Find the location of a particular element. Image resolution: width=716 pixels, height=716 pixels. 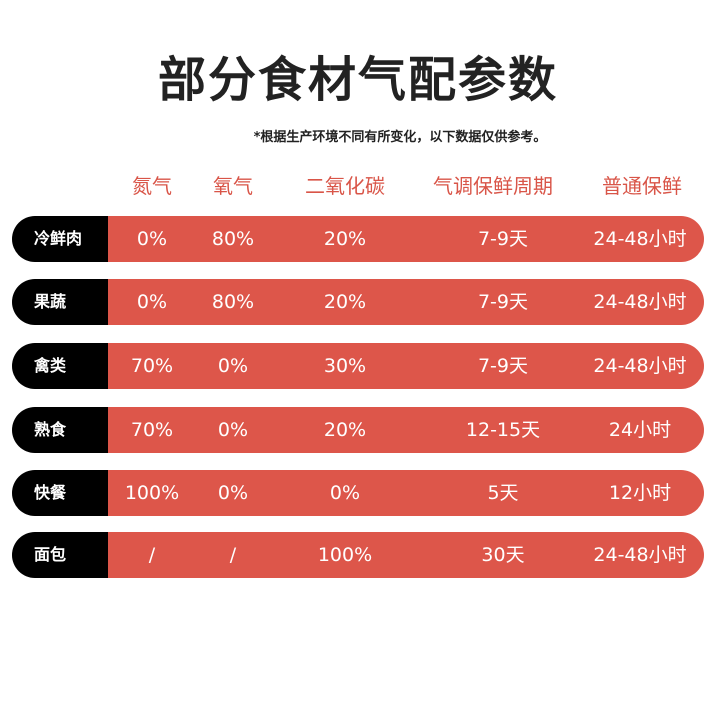

disclaimer-note: *根据生产环境不同有所变化，以下数据仅供参考。 is located at coordinates (400, 137).